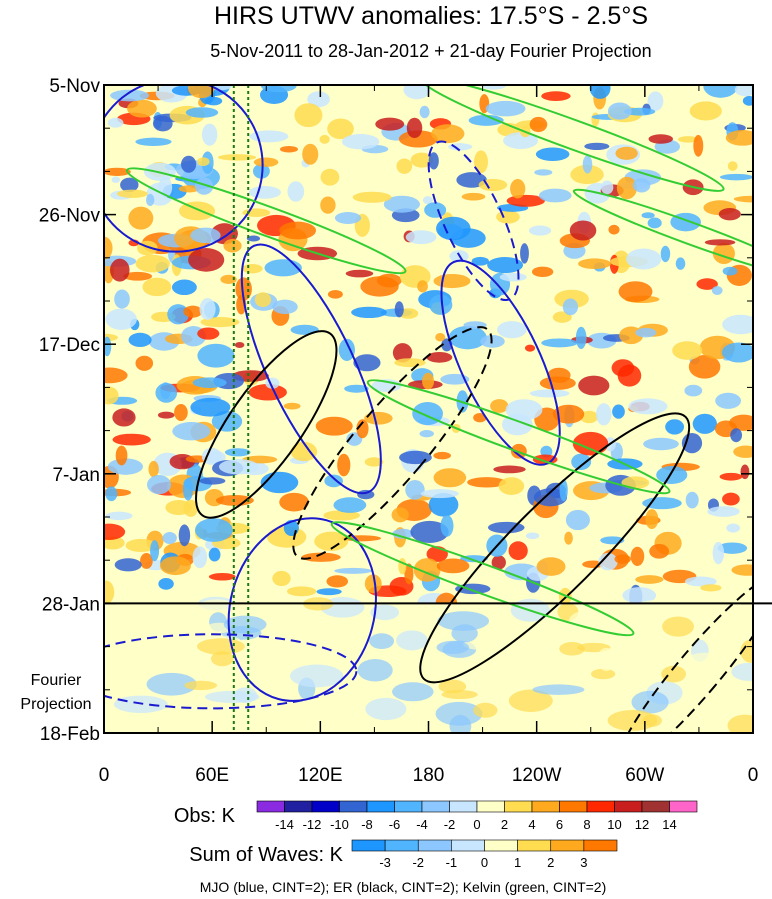 This screenshot has height=899, width=772. Describe the element at coordinates (586, 824) in the screenshot. I see `obs-legend-level: 8` at that location.